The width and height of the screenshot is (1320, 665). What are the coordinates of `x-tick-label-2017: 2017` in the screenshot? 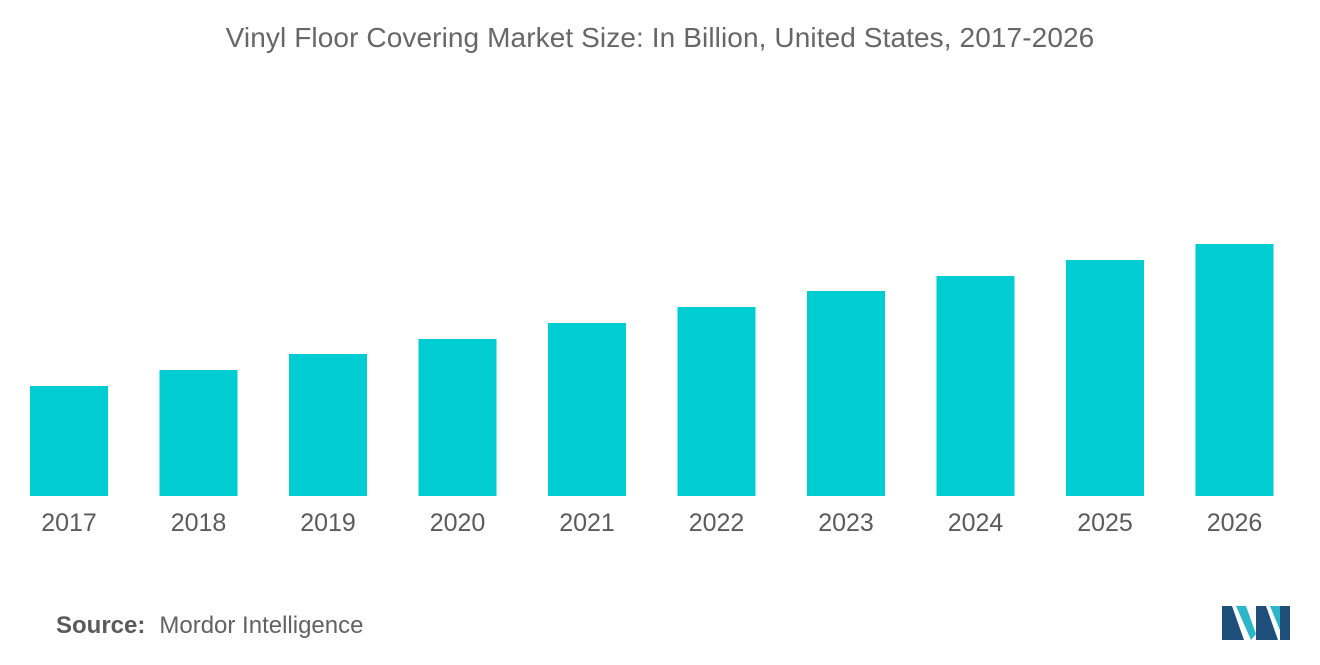 It's located at (69, 523).